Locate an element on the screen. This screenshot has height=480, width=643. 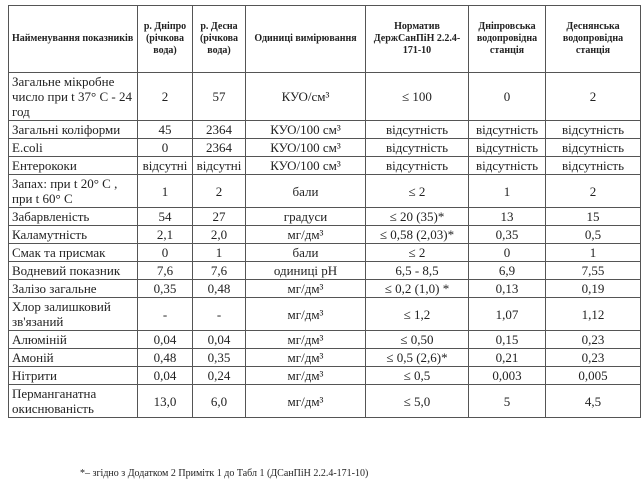
value-cell: 0,48 is located at coordinates (165, 357).